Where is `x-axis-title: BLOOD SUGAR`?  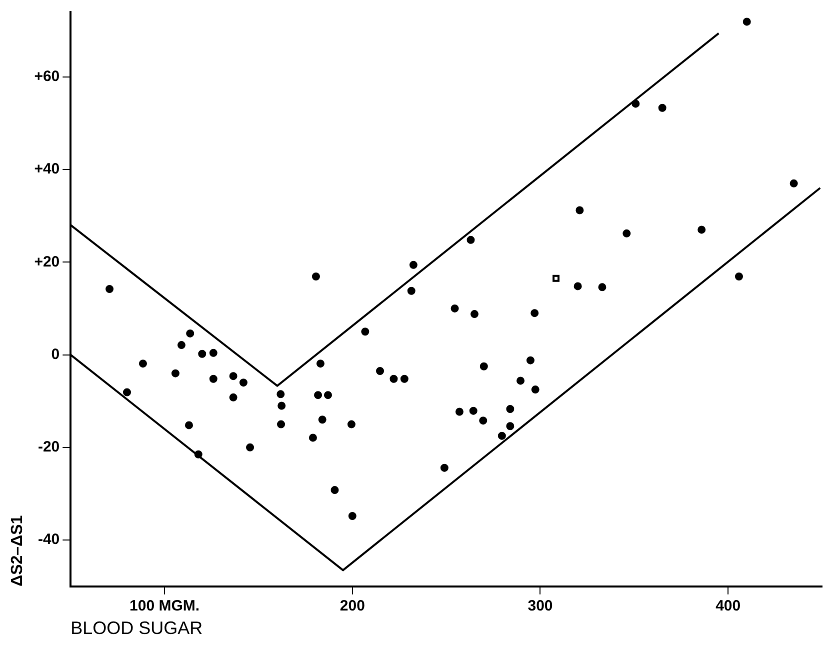
x-axis-title: BLOOD SUGAR is located at coordinates (136, 628).